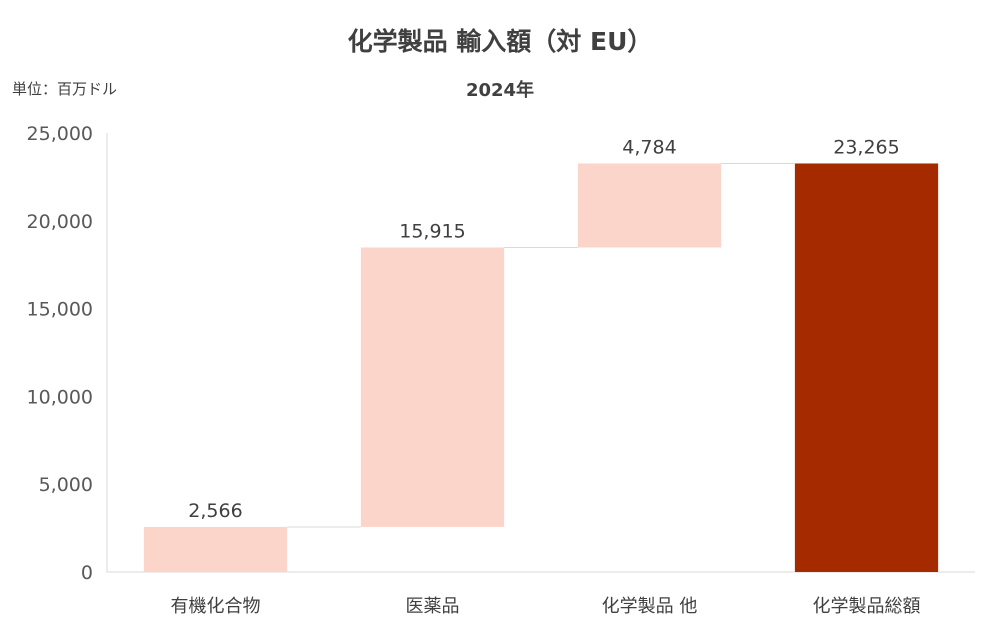 The width and height of the screenshot is (1000, 640). I want to click on category-label: 有機化合物, so click(216, 606).